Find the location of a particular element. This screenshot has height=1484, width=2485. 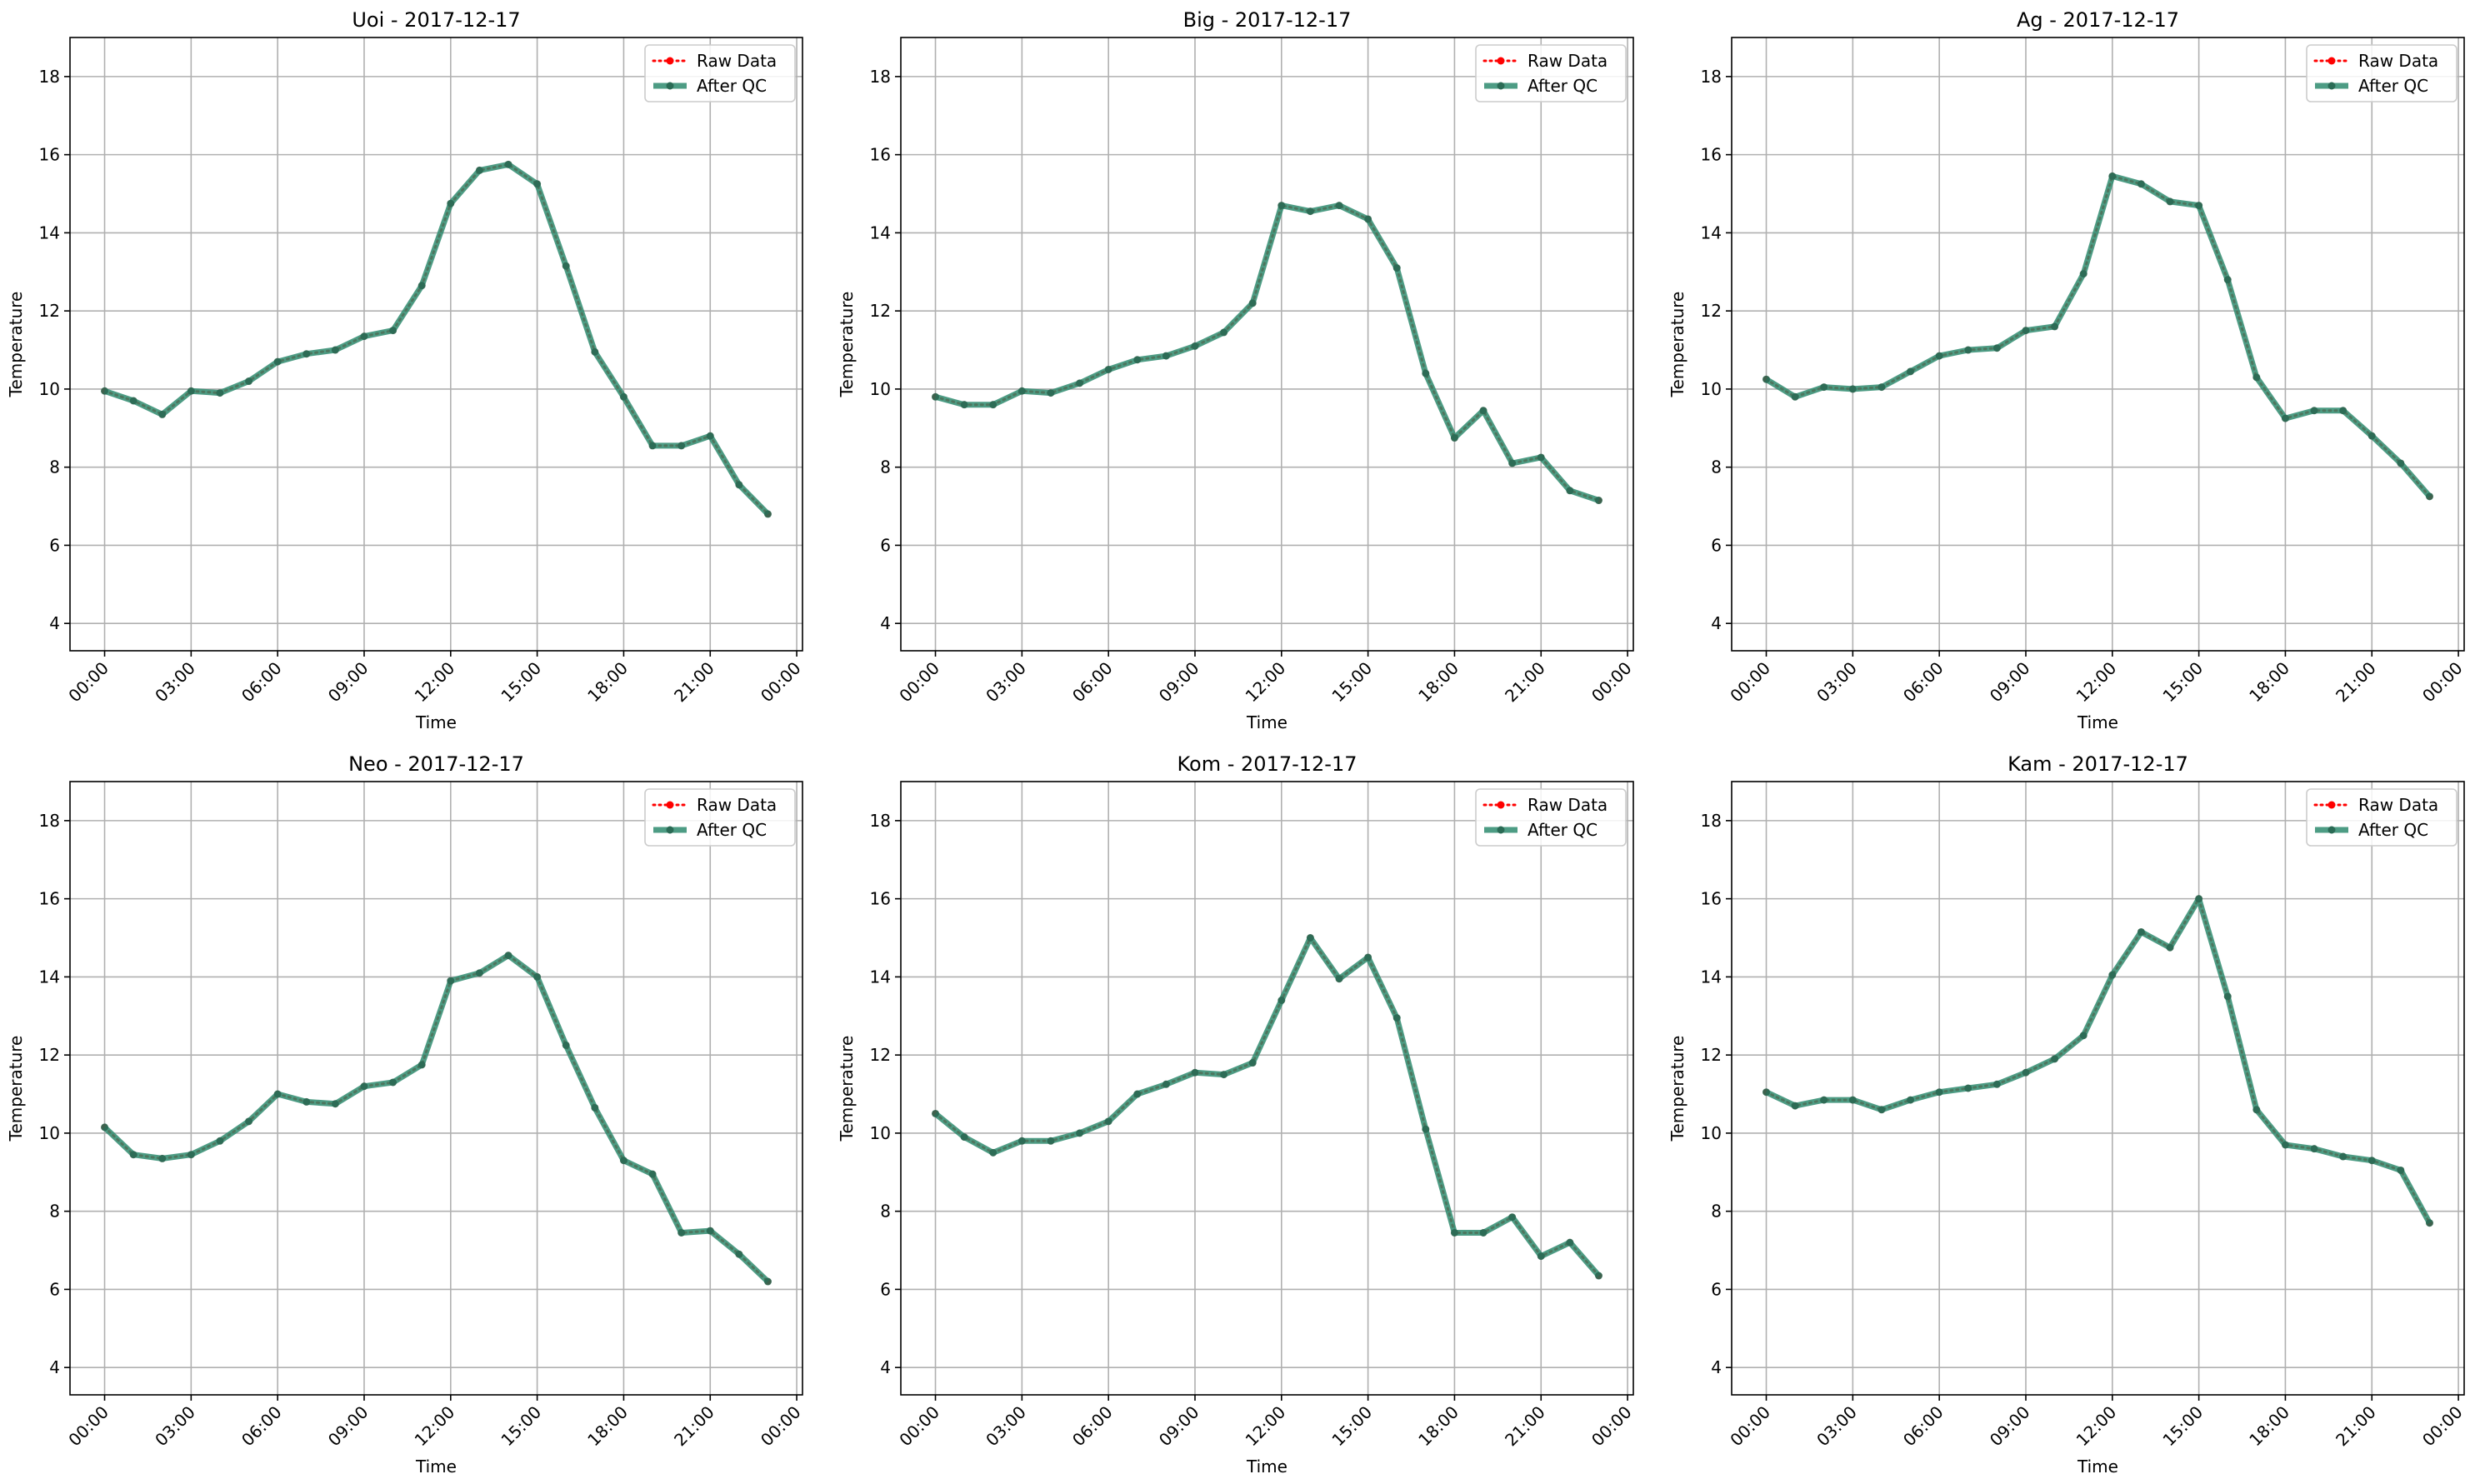

x-tick-label: 18:00 is located at coordinates (607, 682).